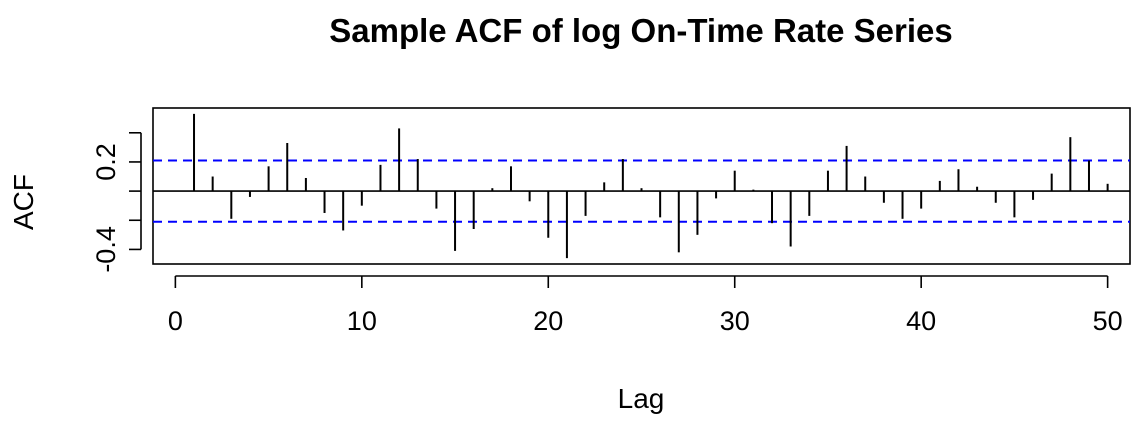  Describe the element at coordinates (362, 321) in the screenshot. I see `x-tick-label-10: 10` at that location.